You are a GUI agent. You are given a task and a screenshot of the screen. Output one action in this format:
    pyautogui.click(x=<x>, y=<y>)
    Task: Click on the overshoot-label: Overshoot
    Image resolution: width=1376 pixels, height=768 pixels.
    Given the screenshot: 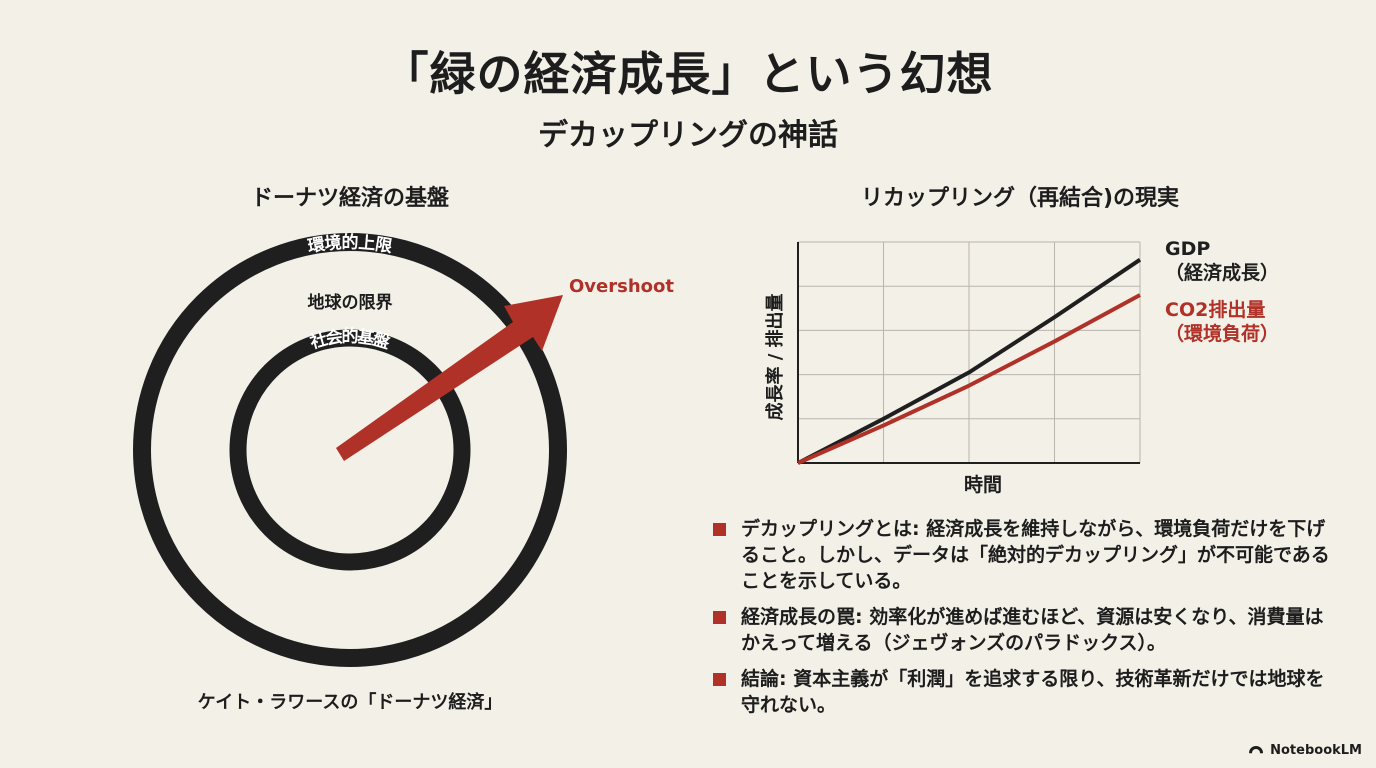 What is the action you would take?
    pyautogui.click(x=621, y=286)
    